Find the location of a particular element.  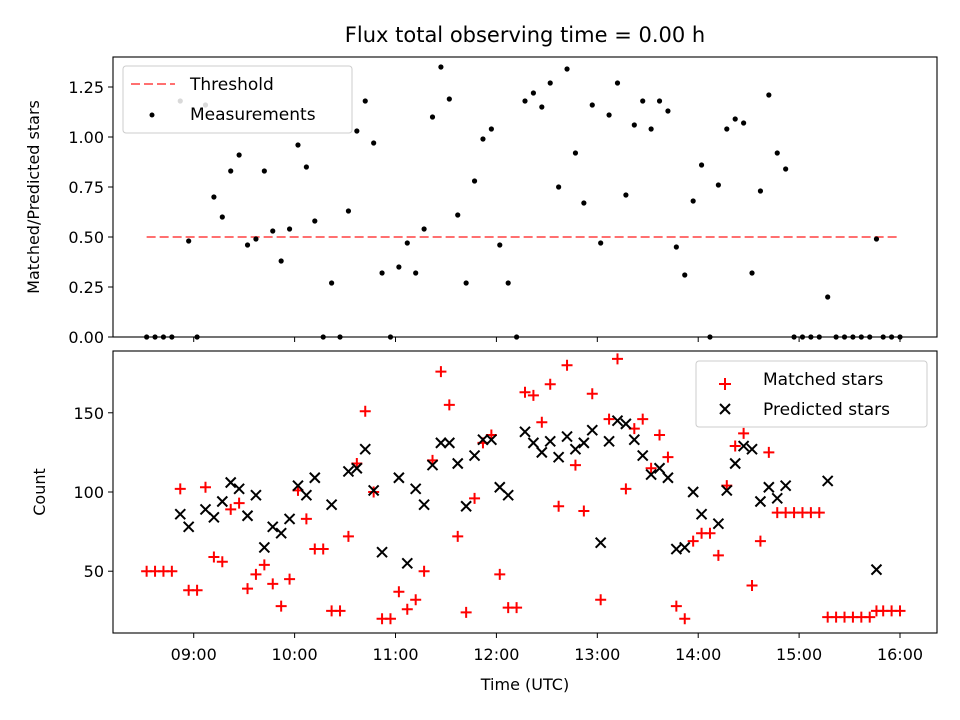

counts-xtick-label: 15:00 is located at coordinates (799, 654).